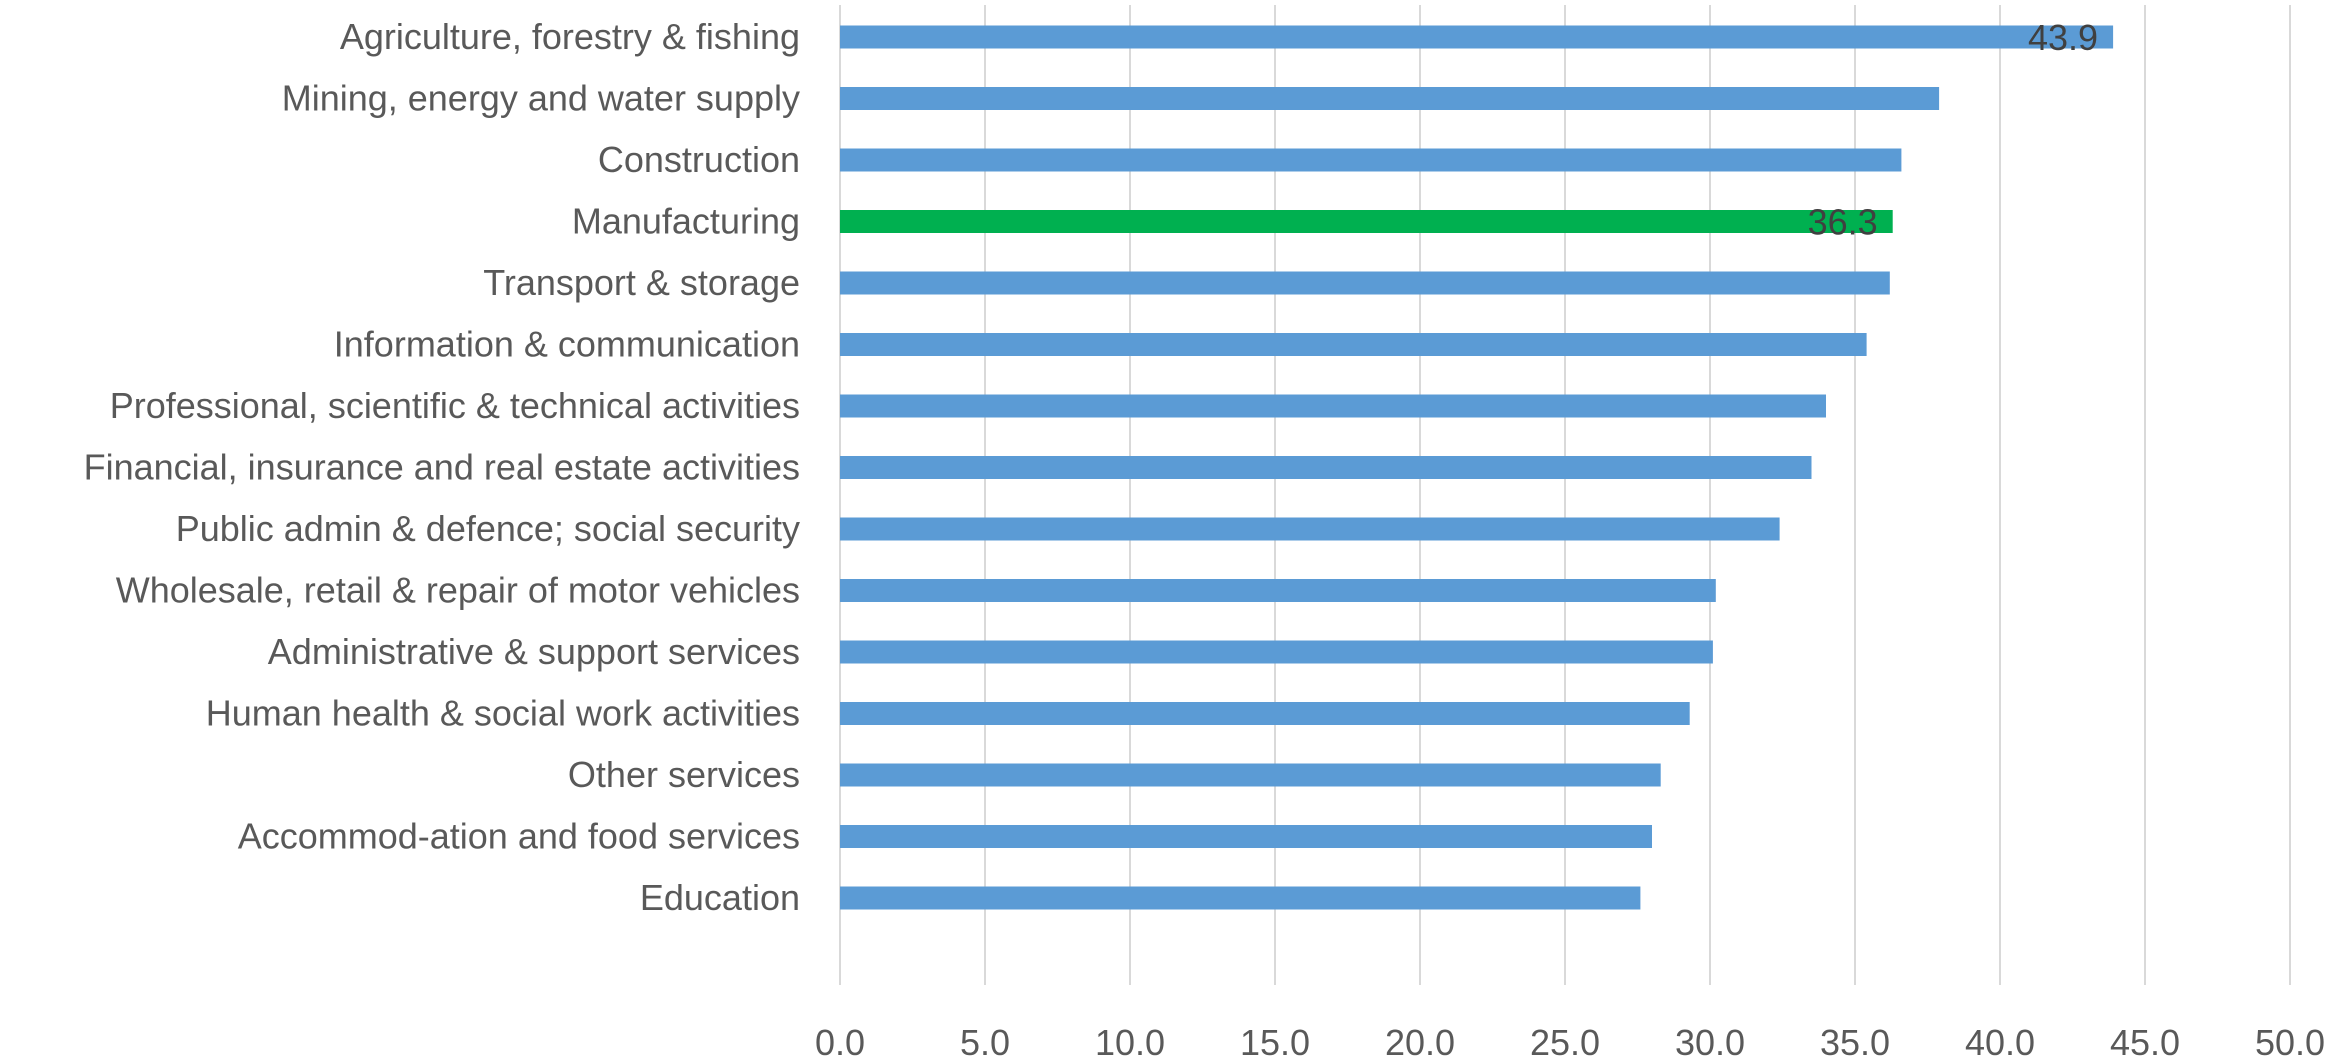 The width and height of the screenshot is (2351, 1060). Describe the element at coordinates (985, 1041) in the screenshot. I see `x-tick-label: 5.0` at that location.